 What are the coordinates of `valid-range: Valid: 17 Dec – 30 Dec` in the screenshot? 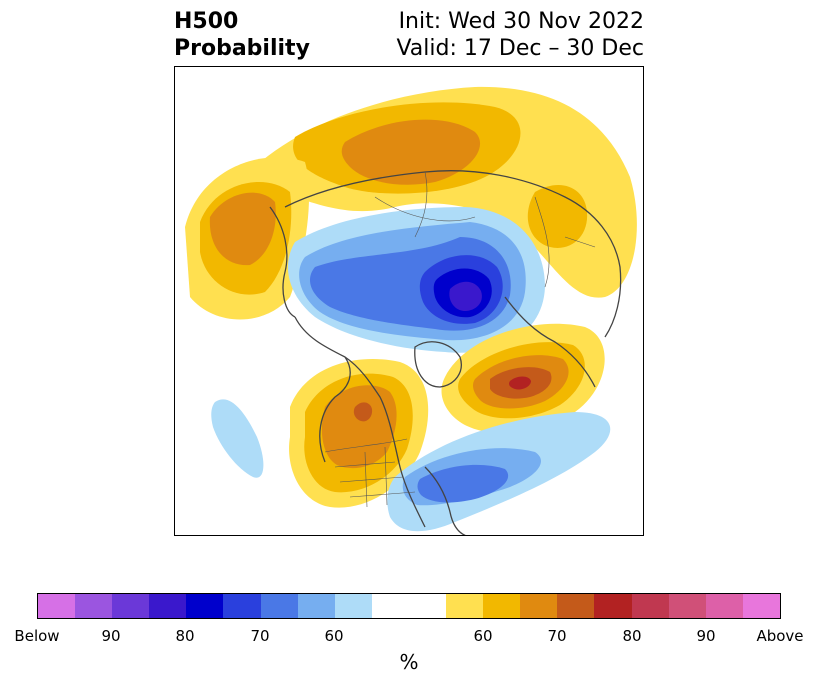 It's located at (520, 48).